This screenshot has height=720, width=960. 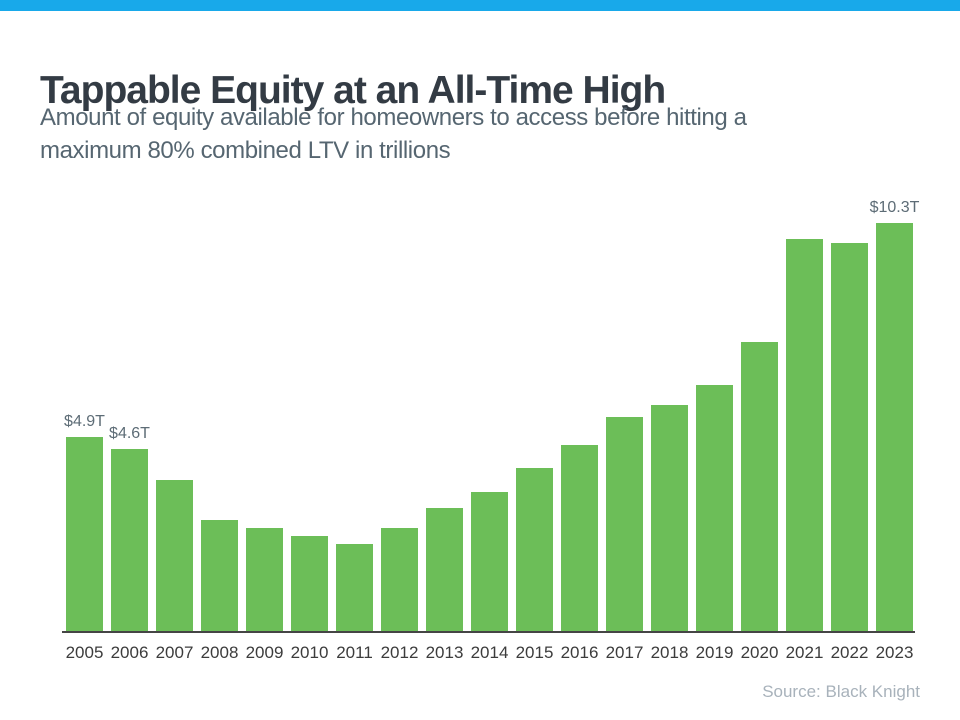 I want to click on bar-cell-2023: $10.3T 2023, so click(x=895, y=428).